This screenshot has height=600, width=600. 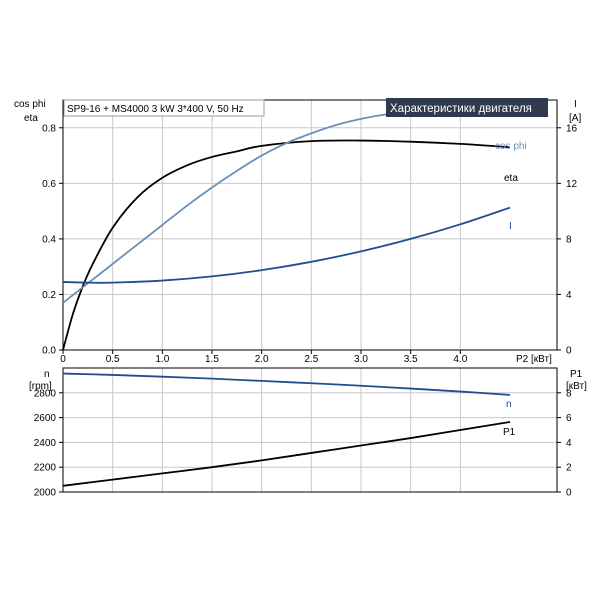 I want to click on bottom-y-right-tick-label: 4, so click(x=569, y=443).